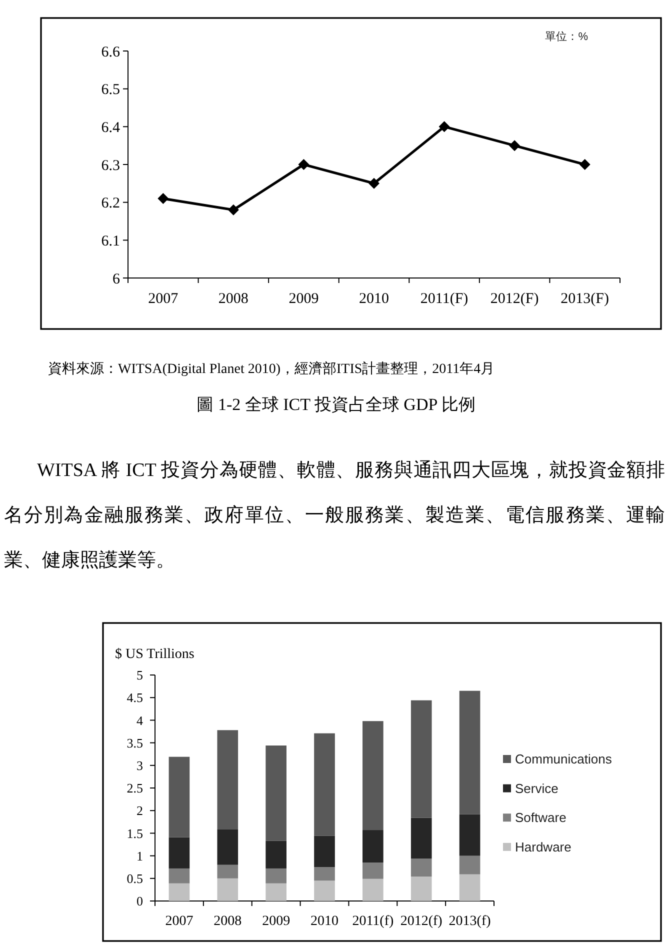  What do you see at coordinates (334, 515) in the screenshot?
I see `text: WITSA 將 ICT 投資分為硬體、軟體、服務與通訊四大區塊，就投資金額排名分別為金融服務業、政府單位、一般服務業、製造業、電信服務業、運輸業、健康照護業等。` at bounding box center [334, 515].